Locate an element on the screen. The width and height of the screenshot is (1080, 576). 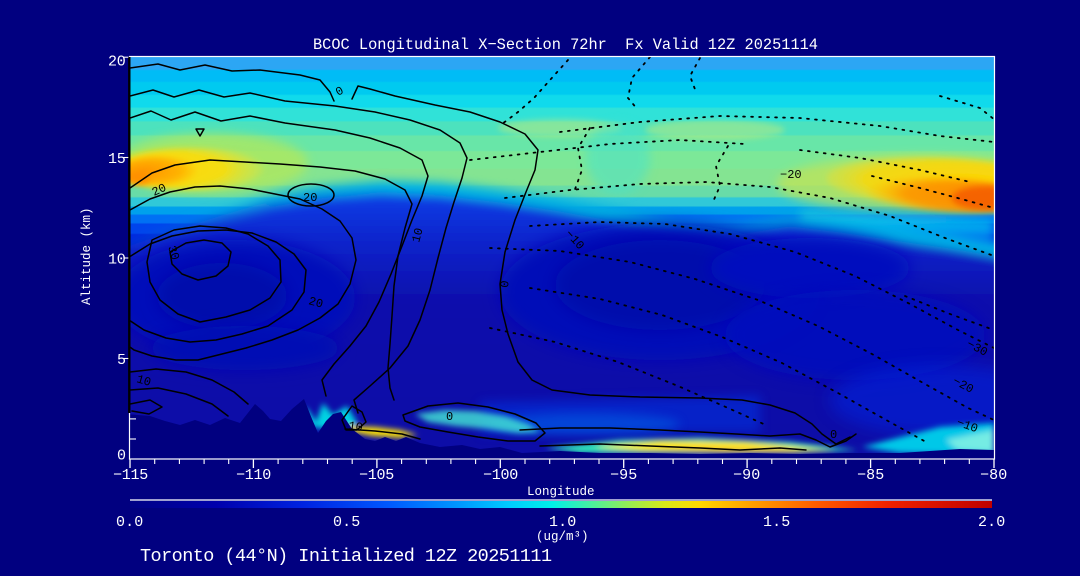
svg-text: 2.0 is located at coordinates (991, 522).